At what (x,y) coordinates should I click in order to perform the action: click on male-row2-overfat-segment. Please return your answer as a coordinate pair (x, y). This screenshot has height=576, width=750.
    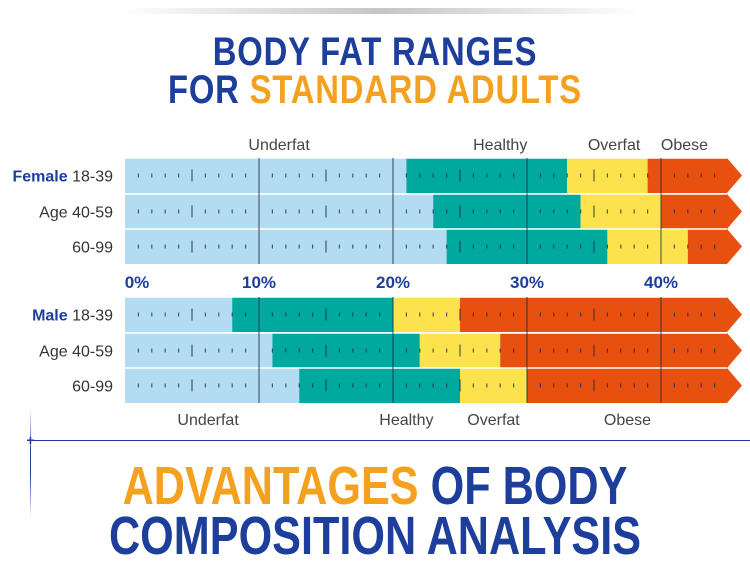
    Looking at the image, I should click on (493, 385).